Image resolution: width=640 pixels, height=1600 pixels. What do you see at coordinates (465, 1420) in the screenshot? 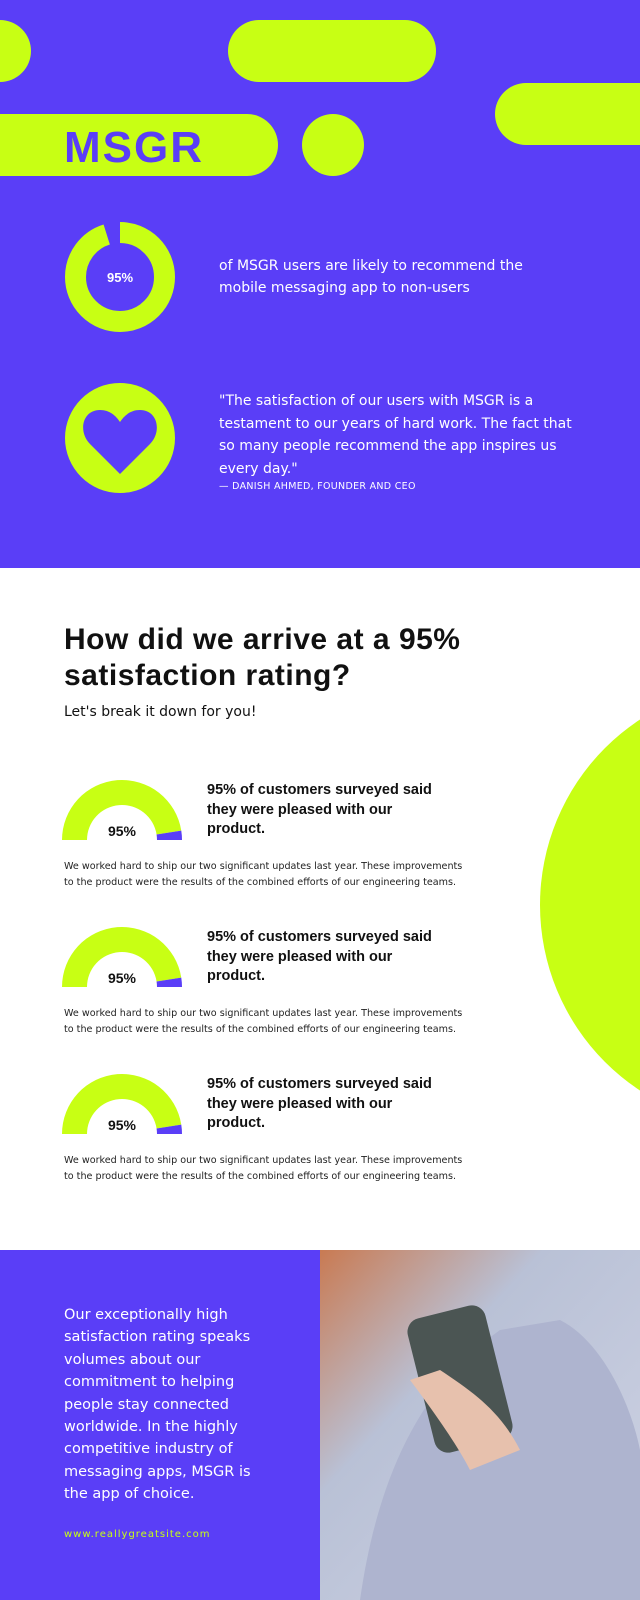
I see `photo-hand` at bounding box center [465, 1420].